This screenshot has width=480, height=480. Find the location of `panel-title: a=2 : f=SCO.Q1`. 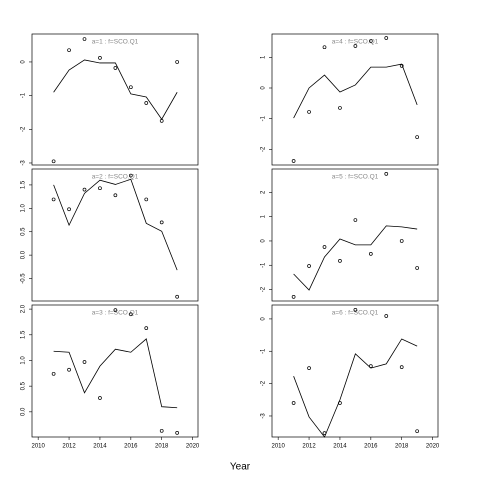

panel-title: a=2 : f=SCO.Q1 is located at coordinates (115, 177).